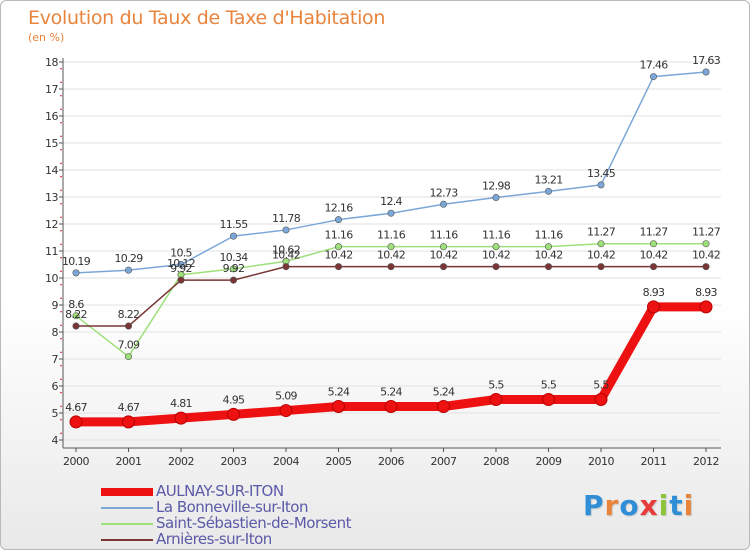 This screenshot has width=750, height=550. I want to click on y-tick-label: 17, so click(51, 89).